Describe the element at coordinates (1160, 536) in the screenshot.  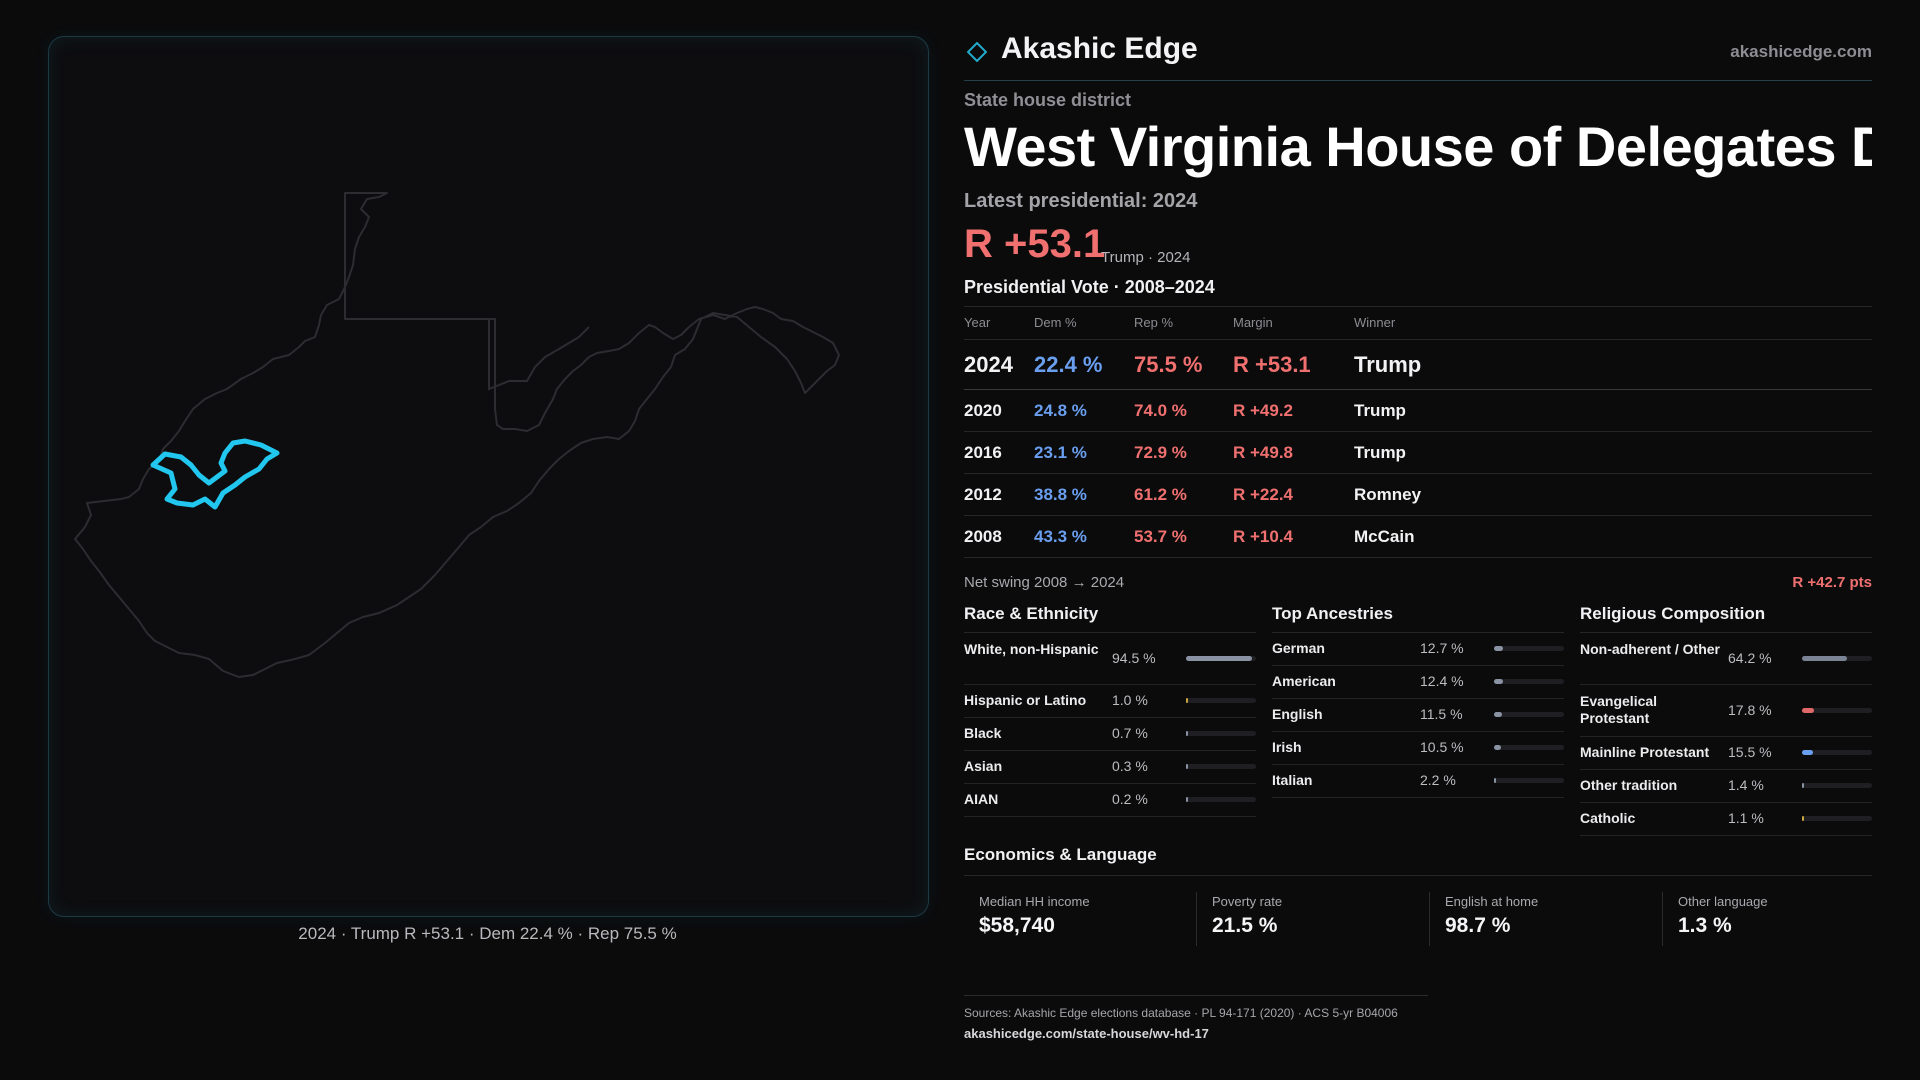
I see `row-rep: 53.7 %` at that location.